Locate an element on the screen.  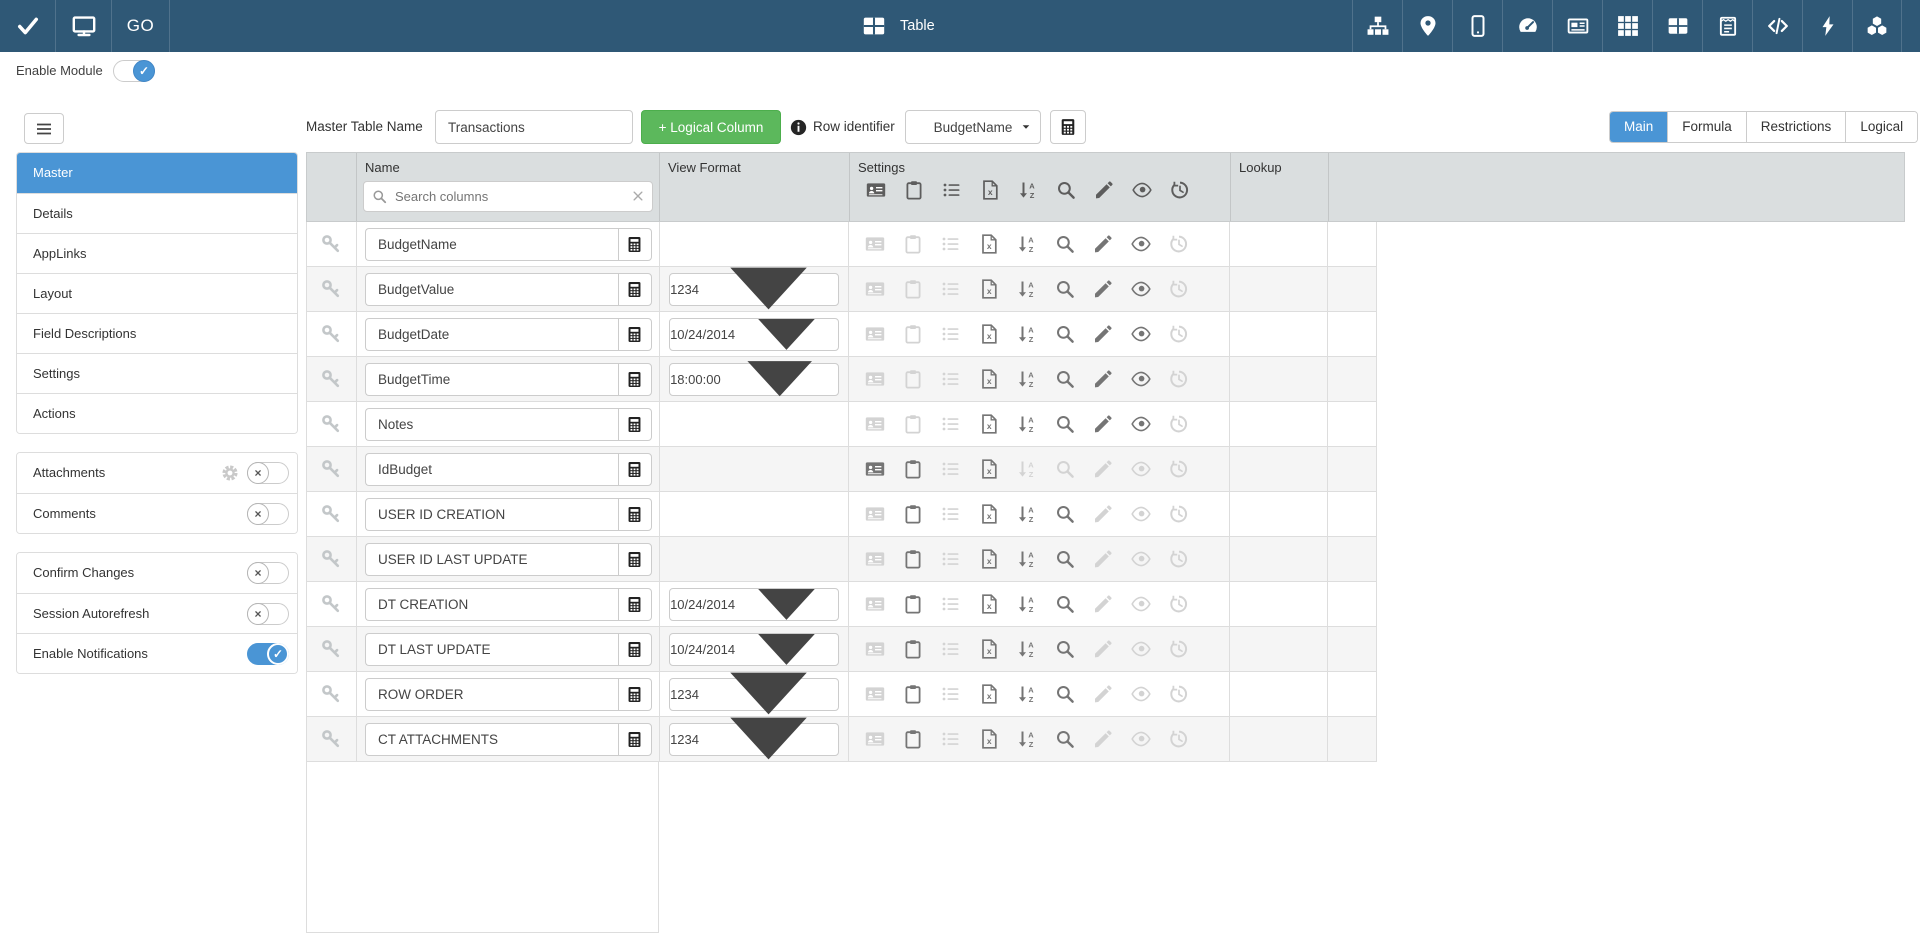
topbar-module-map-pin is located at coordinates (1427, 26).